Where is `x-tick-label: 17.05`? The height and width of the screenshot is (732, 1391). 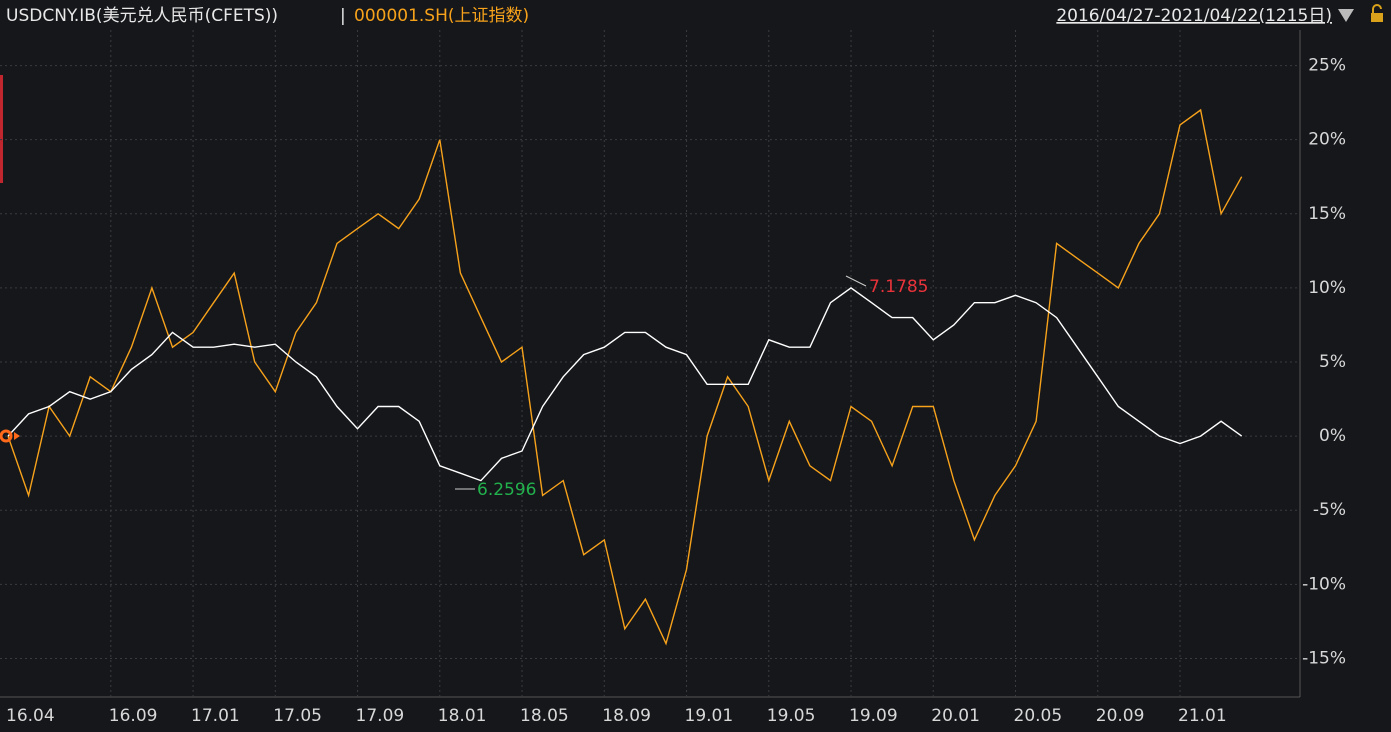
x-tick-label: 17.05 is located at coordinates (297, 716).